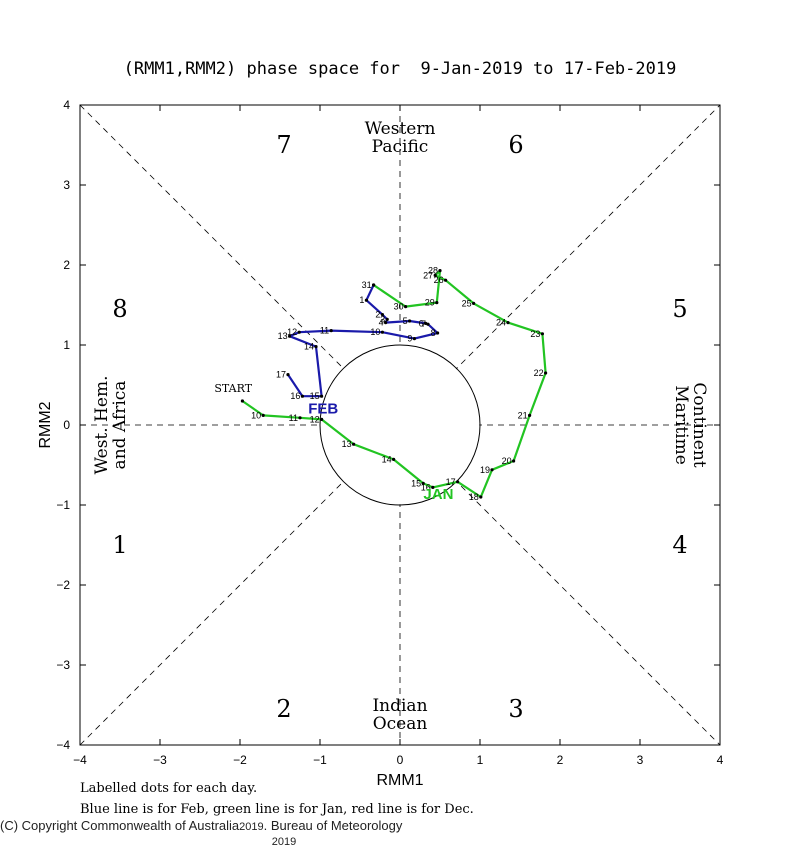 The width and height of the screenshot is (800, 850). I want to click on day-label: 28, so click(433, 271).